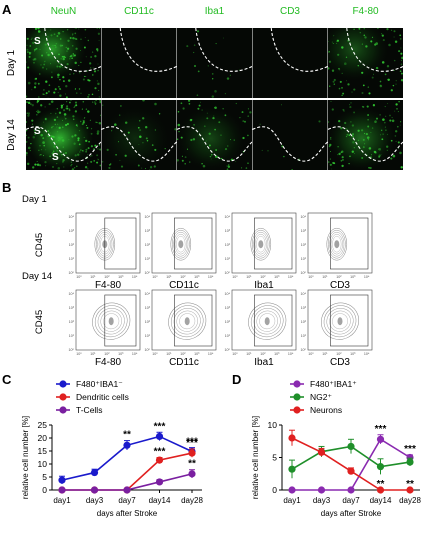 This screenshot has width=440, height=550. I want to click on panel-b-x-label: CD3, so click(340, 362).